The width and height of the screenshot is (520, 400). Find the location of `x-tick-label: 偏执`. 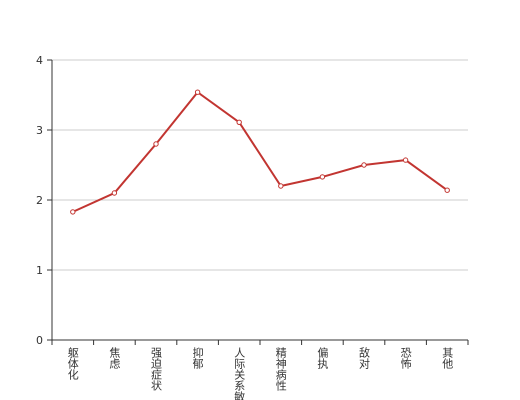

x-tick-label: 偏执 is located at coordinates (322, 358).